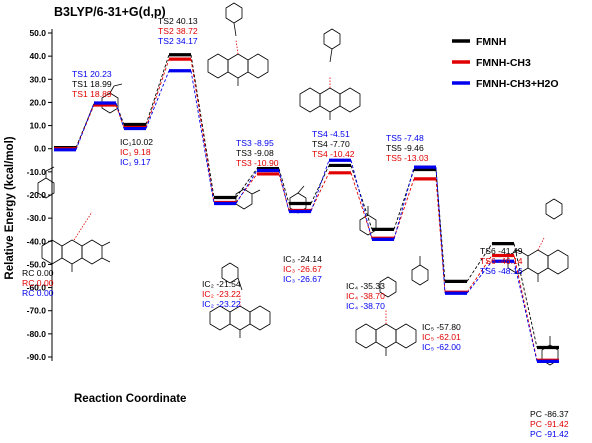 The height and width of the screenshot is (443, 592). Describe the element at coordinates (441, 327) in the screenshot. I see `energy-value-label: IC₅ -57.80` at that location.